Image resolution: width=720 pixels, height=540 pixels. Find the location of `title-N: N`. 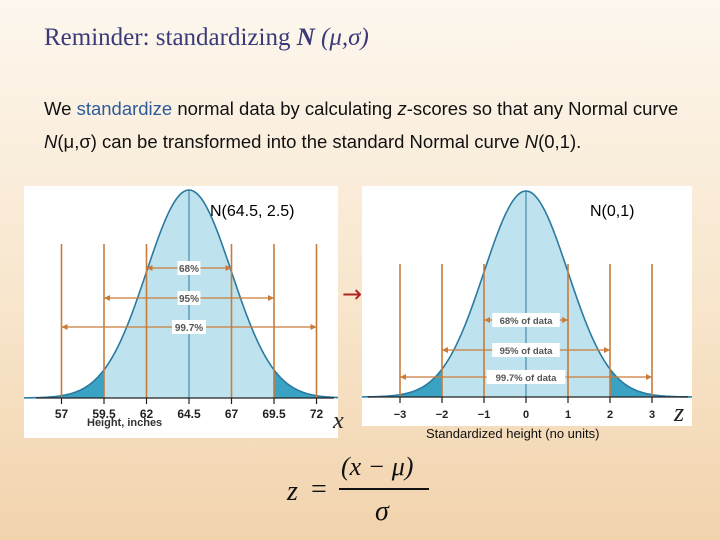

title-N: N is located at coordinates (305, 37).